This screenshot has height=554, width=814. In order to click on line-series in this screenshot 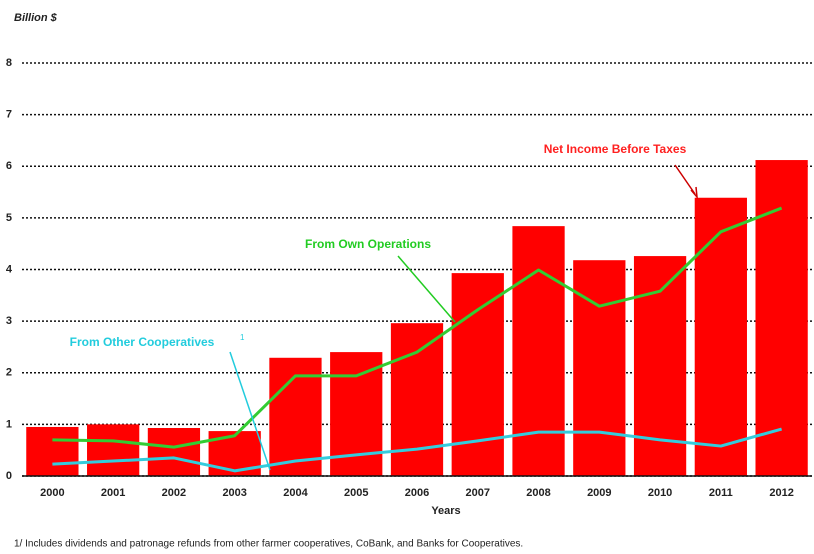, I will do `click(417, 450)`.